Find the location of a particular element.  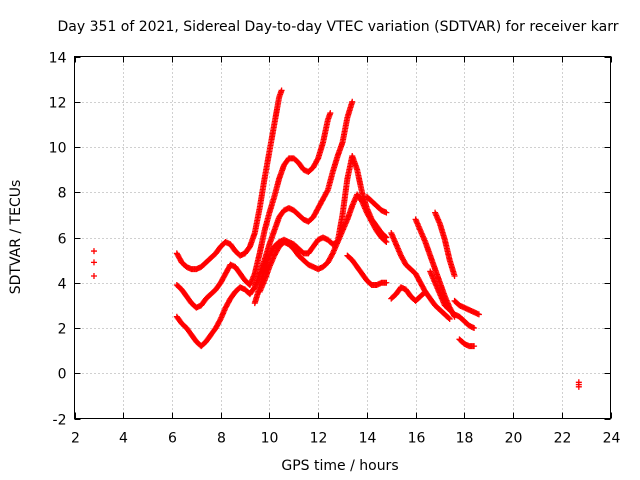

x-tick-label: 16 is located at coordinates (417, 439).